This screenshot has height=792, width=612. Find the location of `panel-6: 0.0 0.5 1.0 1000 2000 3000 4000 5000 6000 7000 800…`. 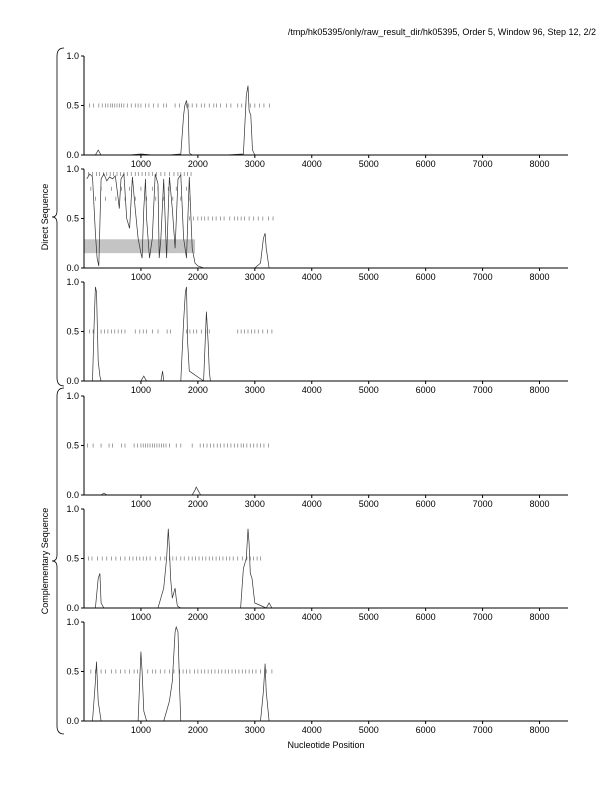

panel-6: 0.0 0.5 1.0 1000 2000 3000 4000 5000 6000 7000 800… is located at coordinates (317, 676).